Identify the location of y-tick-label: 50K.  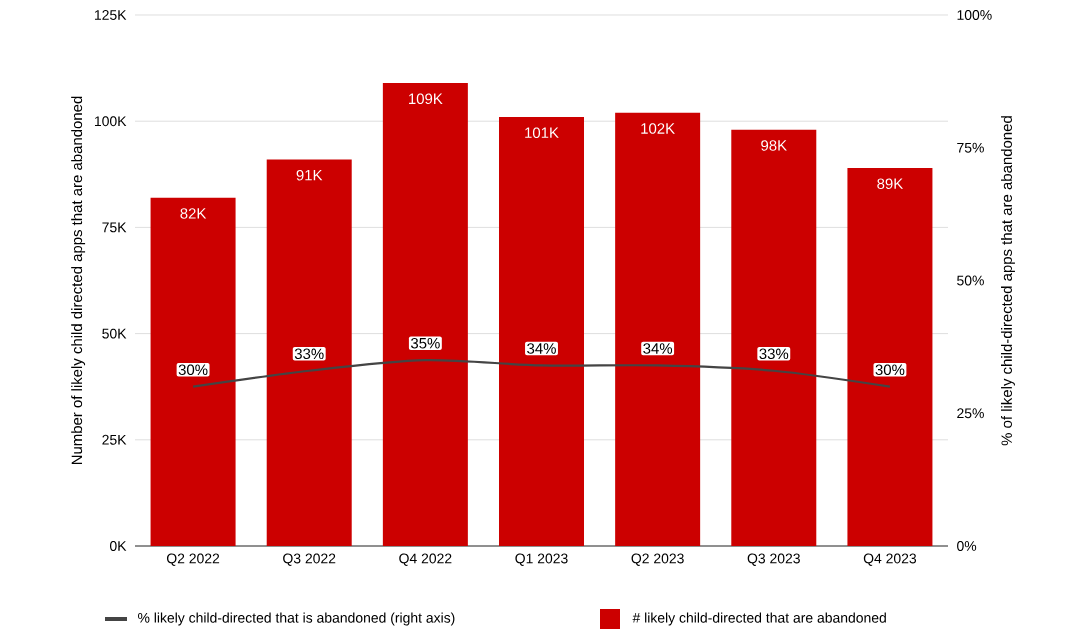
(114, 333).